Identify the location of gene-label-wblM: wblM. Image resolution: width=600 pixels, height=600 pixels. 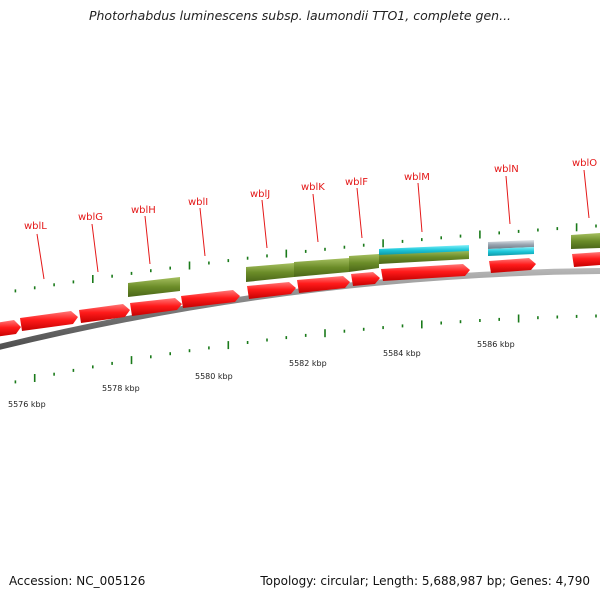
(417, 177).